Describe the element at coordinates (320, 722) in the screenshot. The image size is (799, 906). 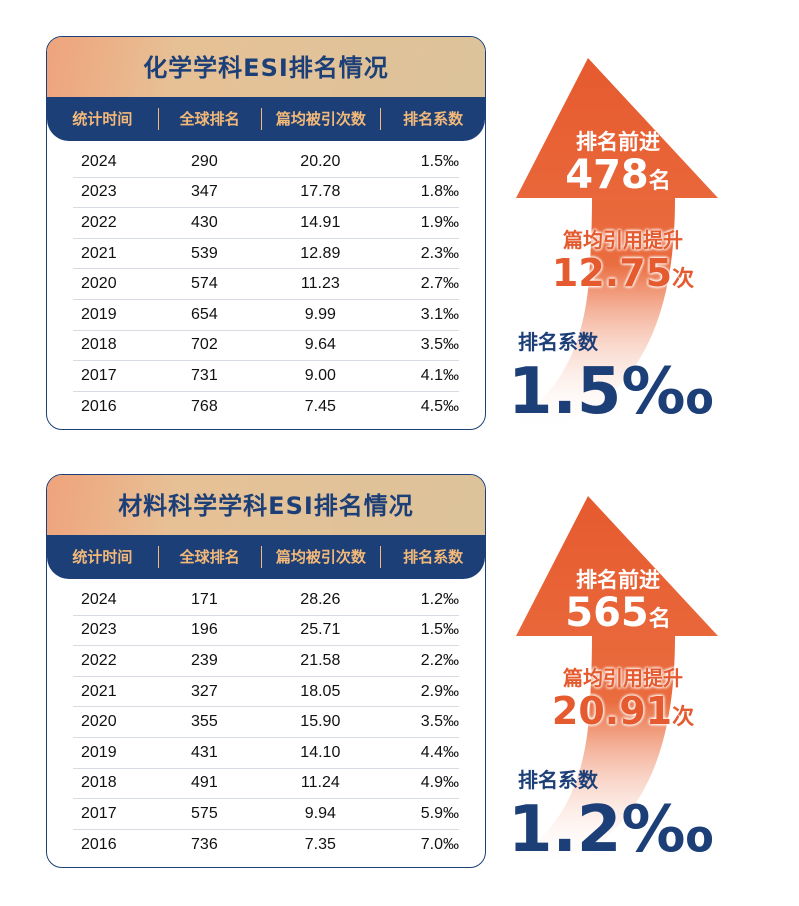
I see `cell-citations: 15.90` at that location.